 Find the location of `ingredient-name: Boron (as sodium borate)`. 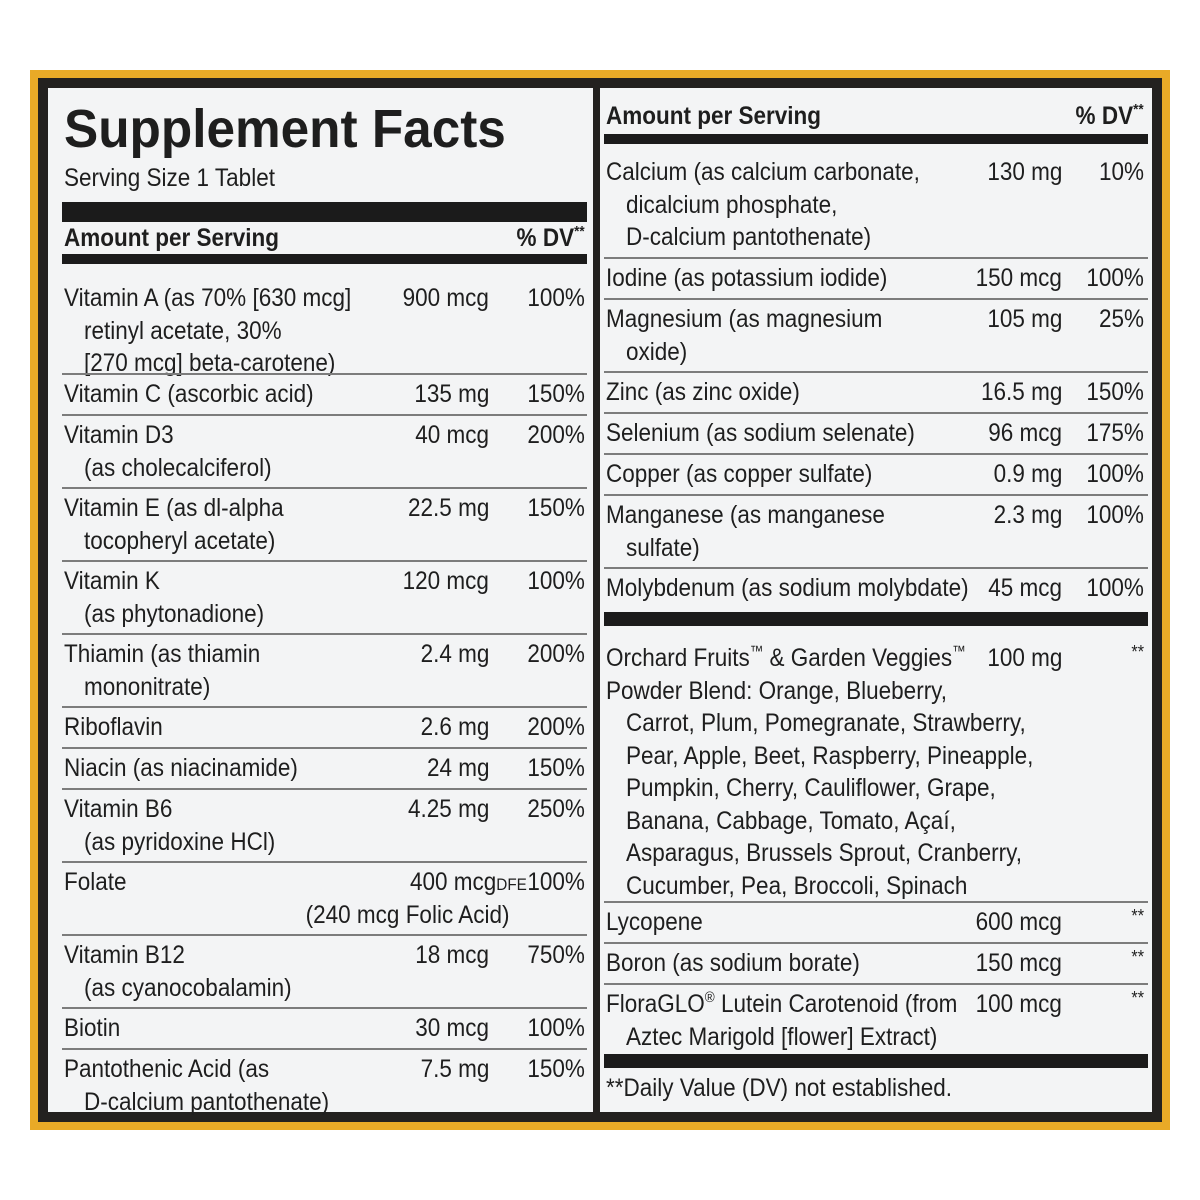

ingredient-name: Boron (as sodium borate) is located at coordinates (733, 963).